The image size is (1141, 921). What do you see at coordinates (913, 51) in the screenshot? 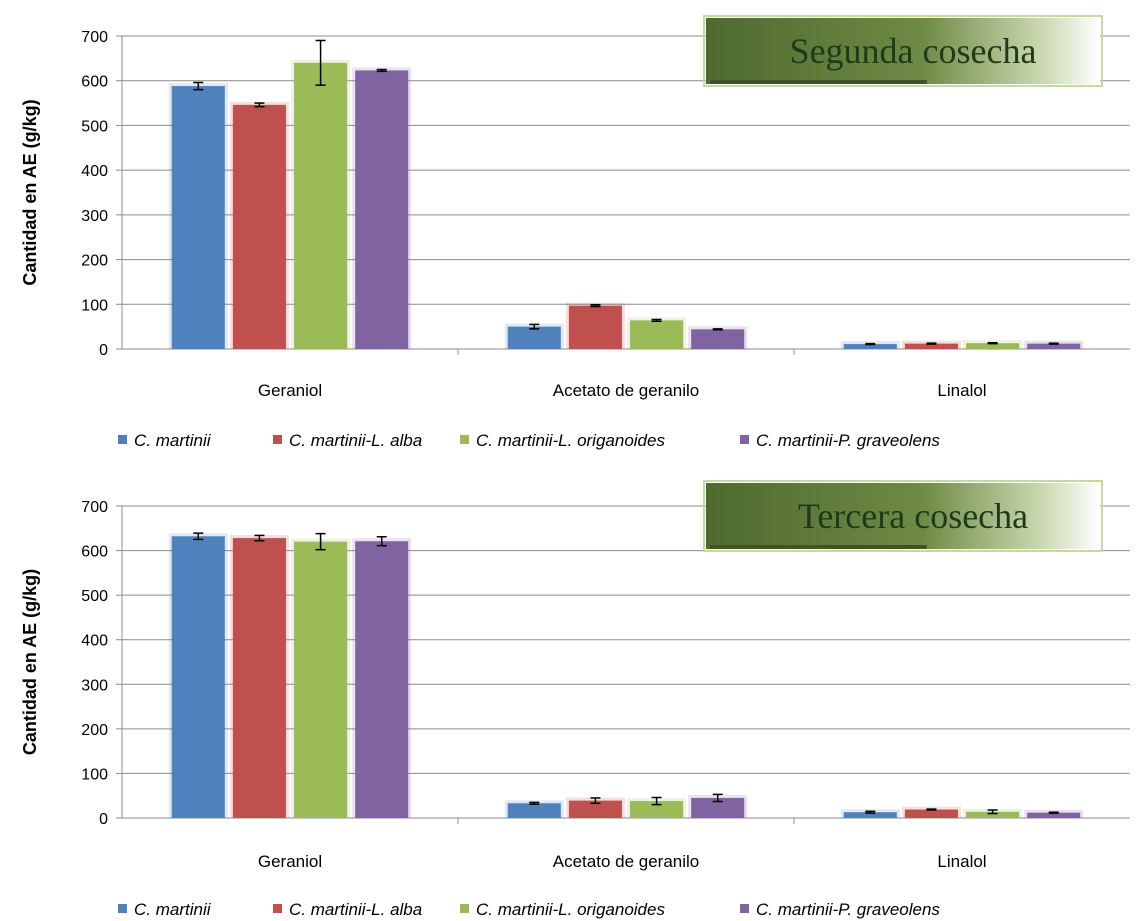
I see `chart-title: Segunda cosecha` at bounding box center [913, 51].